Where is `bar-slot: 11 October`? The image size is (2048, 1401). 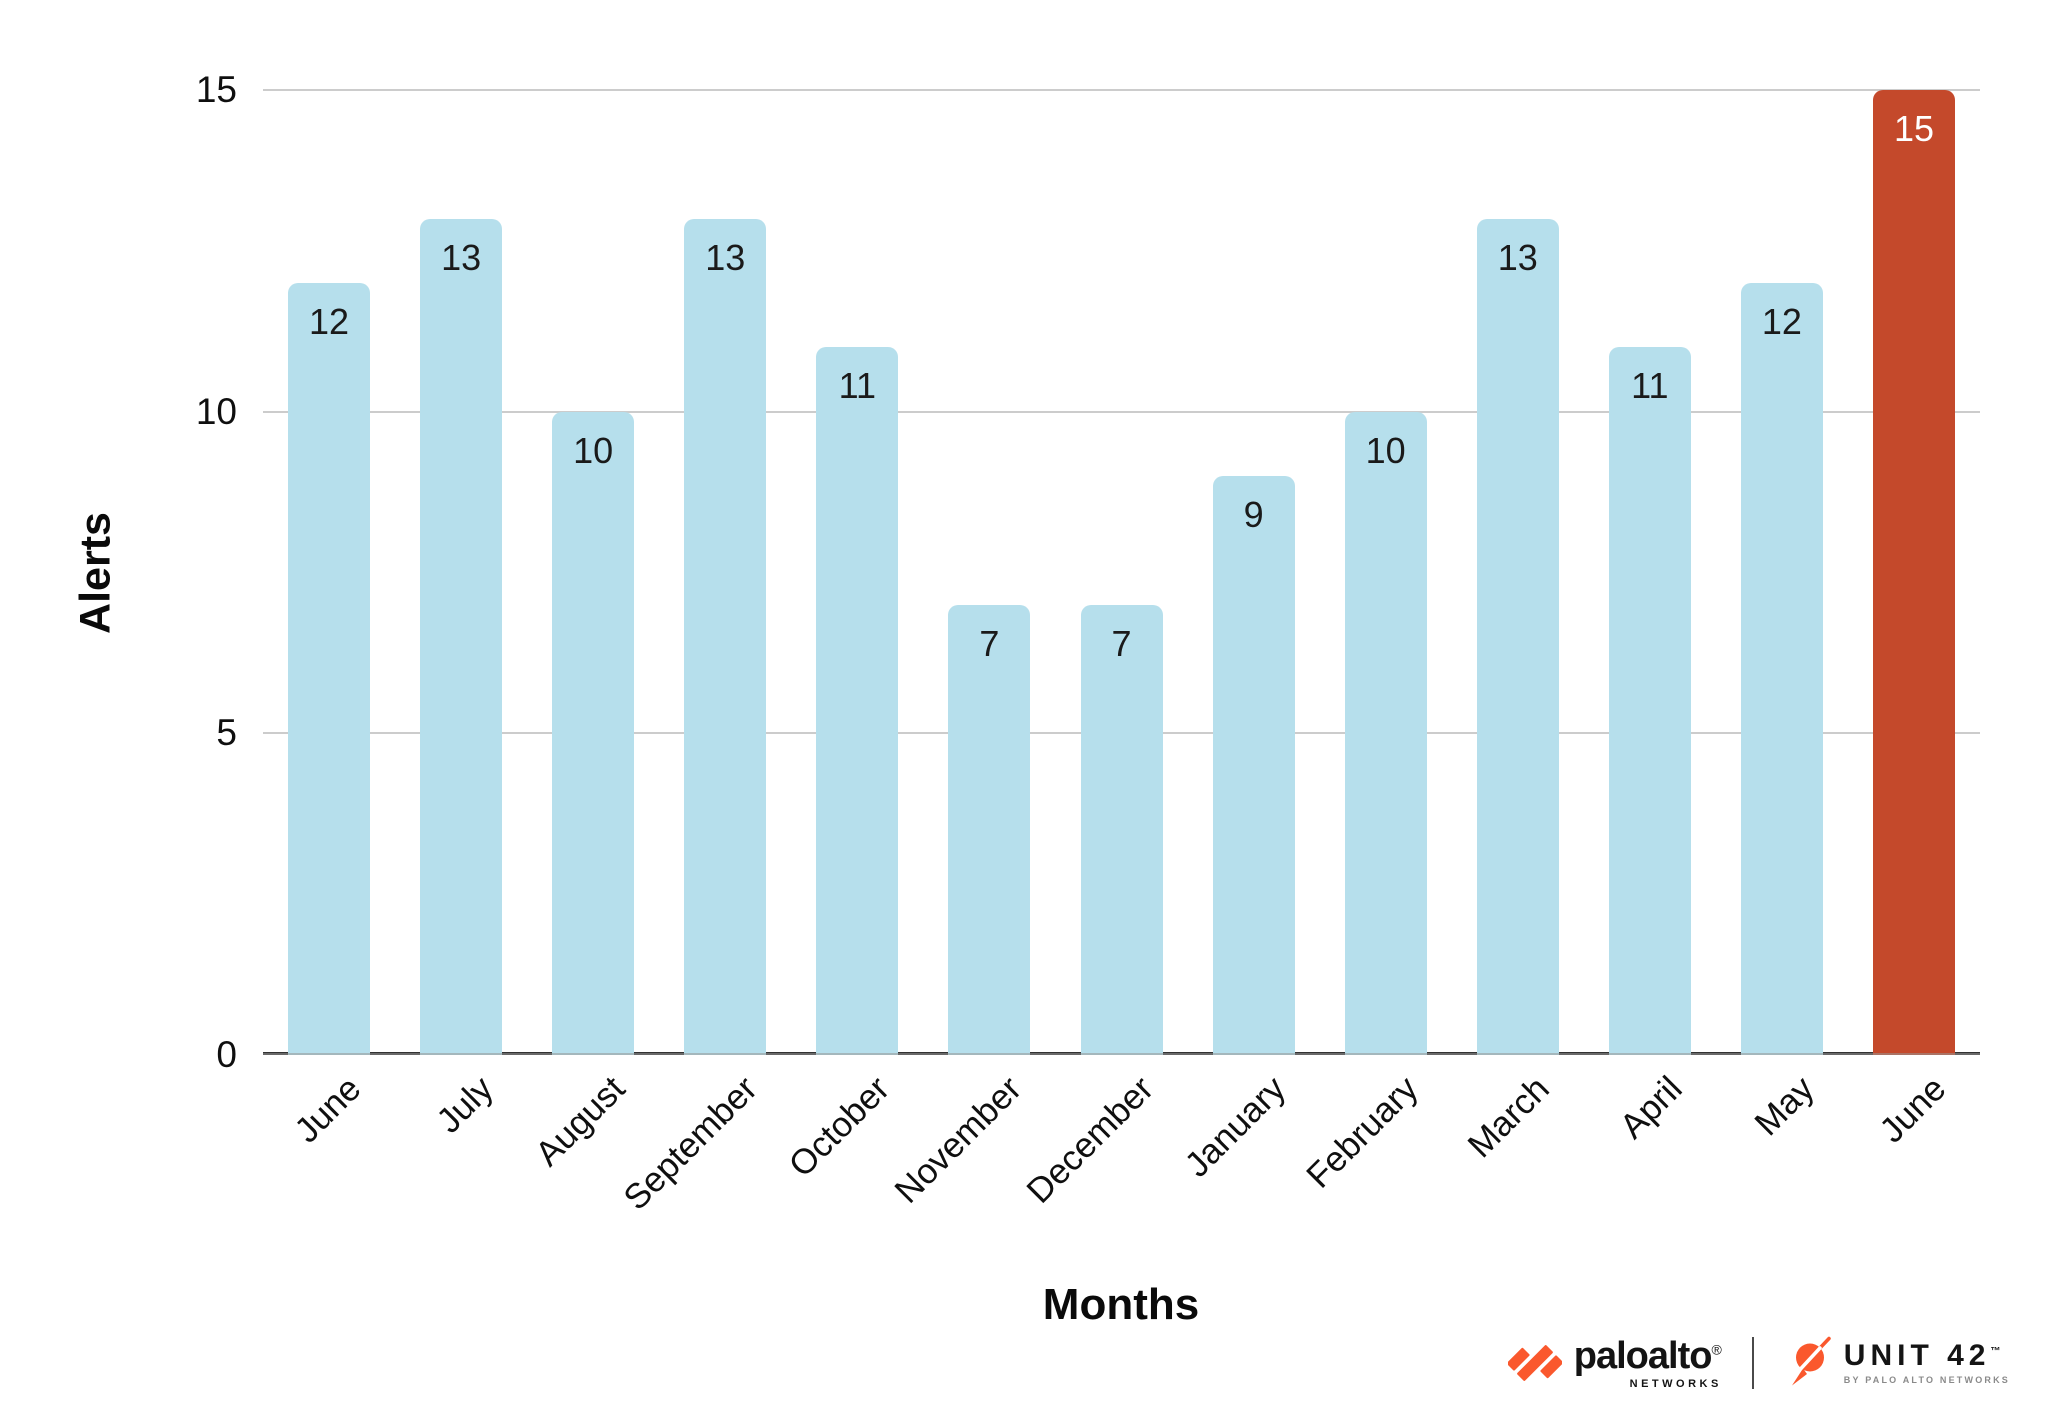 bar-slot: 11 October is located at coordinates (852, 637).